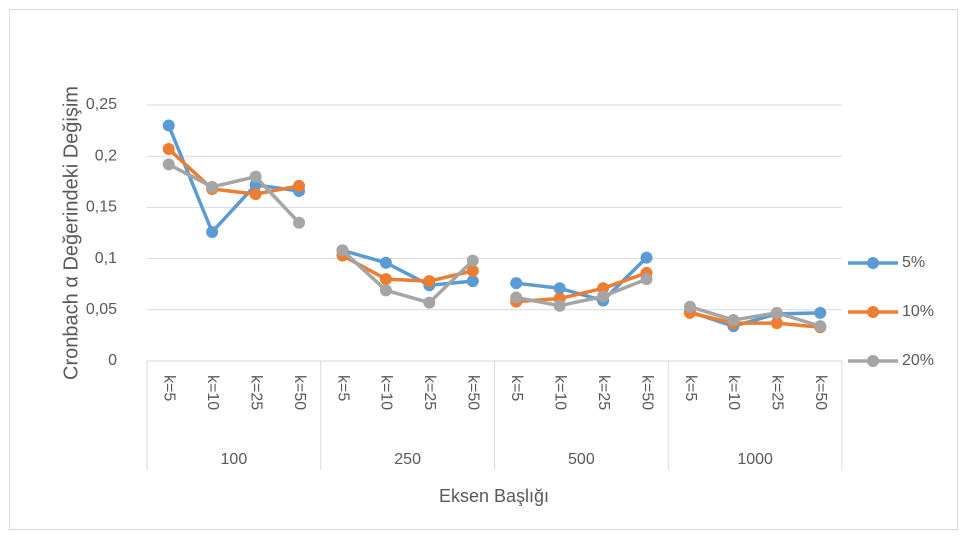 The width and height of the screenshot is (968, 540). Describe the element at coordinates (918, 360) in the screenshot. I see `legend-label: 20%` at that location.